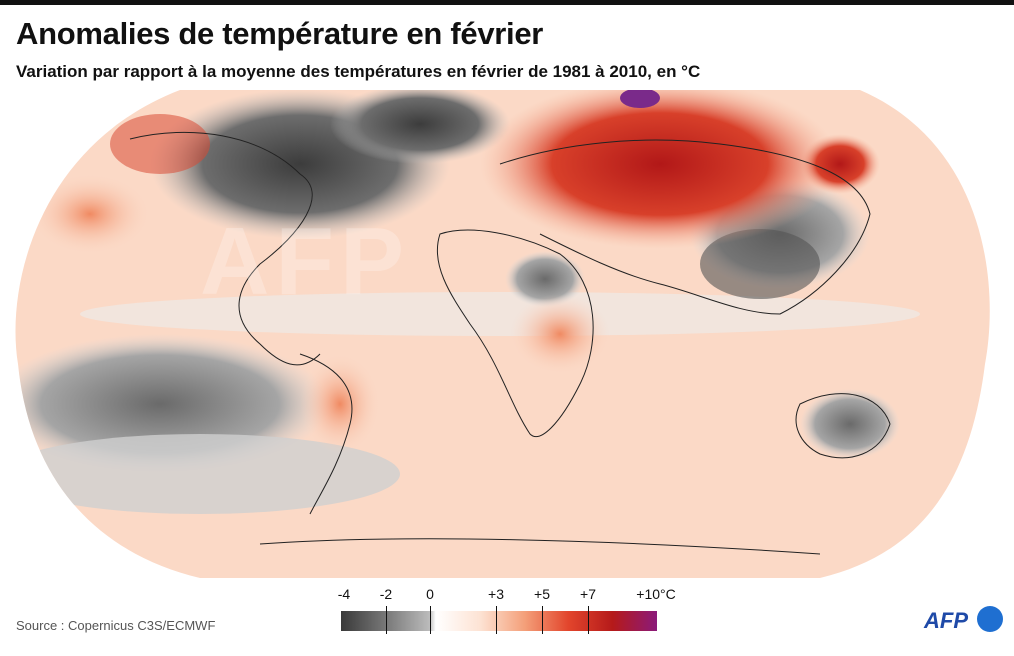  Describe the element at coordinates (542, 594) in the screenshot. I see `legend-tick: +5` at that location.